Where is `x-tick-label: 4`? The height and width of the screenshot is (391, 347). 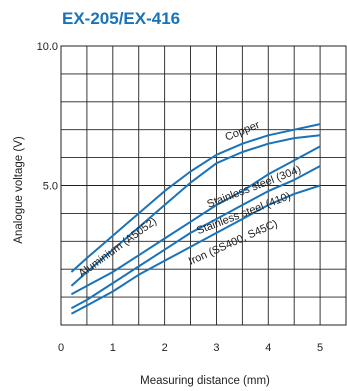 x-tick-label: 4 is located at coordinates (268, 348).